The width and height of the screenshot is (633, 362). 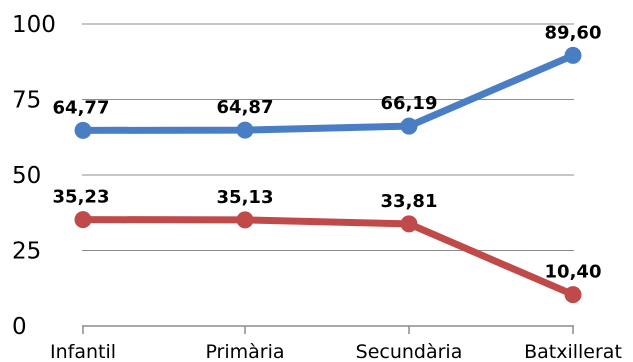 What do you see at coordinates (573, 272) in the screenshot?
I see `series-1-label-3: 10,40` at bounding box center [573, 272].